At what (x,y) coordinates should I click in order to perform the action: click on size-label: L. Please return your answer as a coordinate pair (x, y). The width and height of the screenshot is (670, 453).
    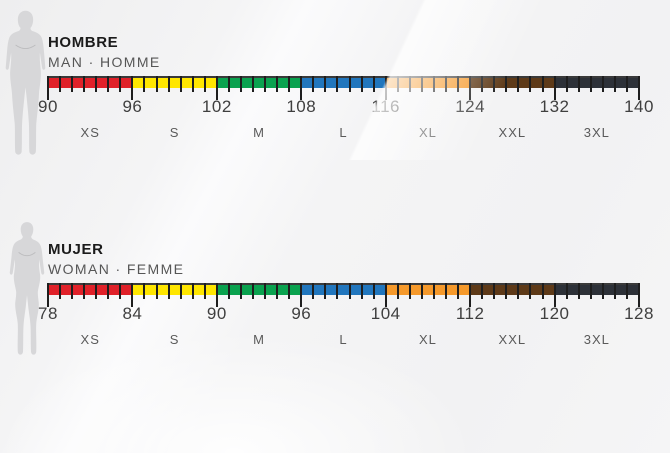
    Looking at the image, I should click on (343, 339).